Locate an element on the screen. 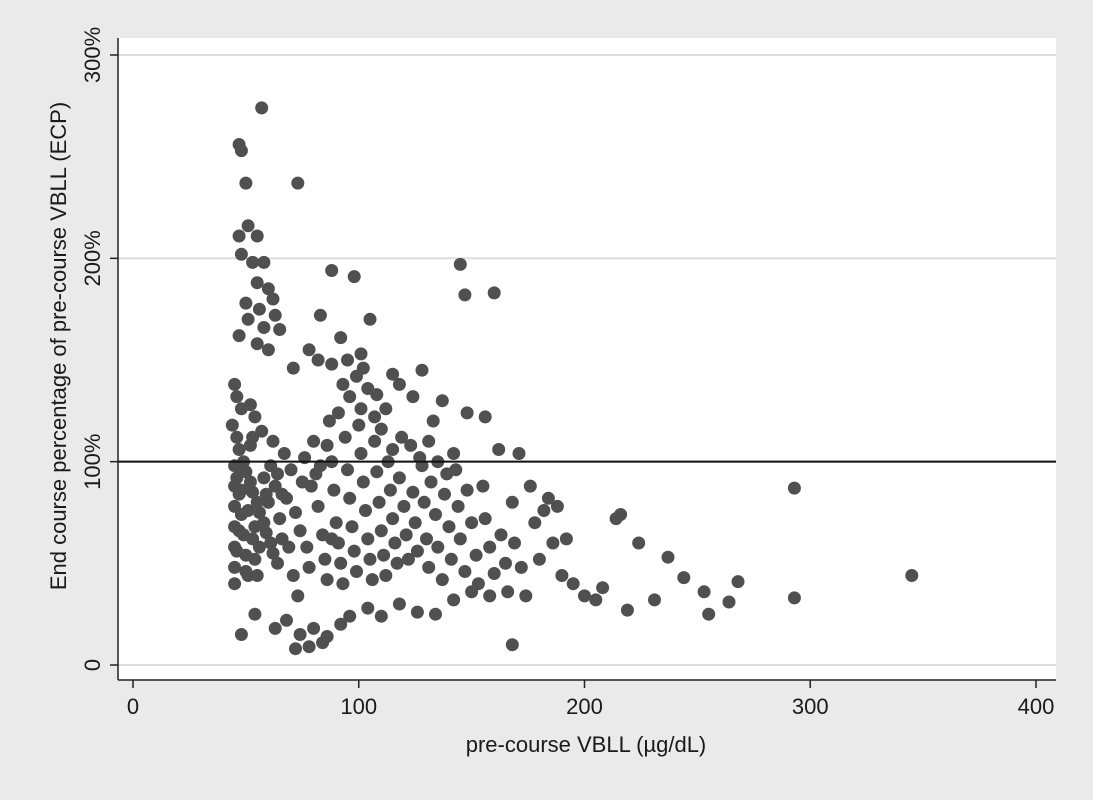 This screenshot has width=1093, height=800. y-tick-label-200: 200% is located at coordinates (92, 258).